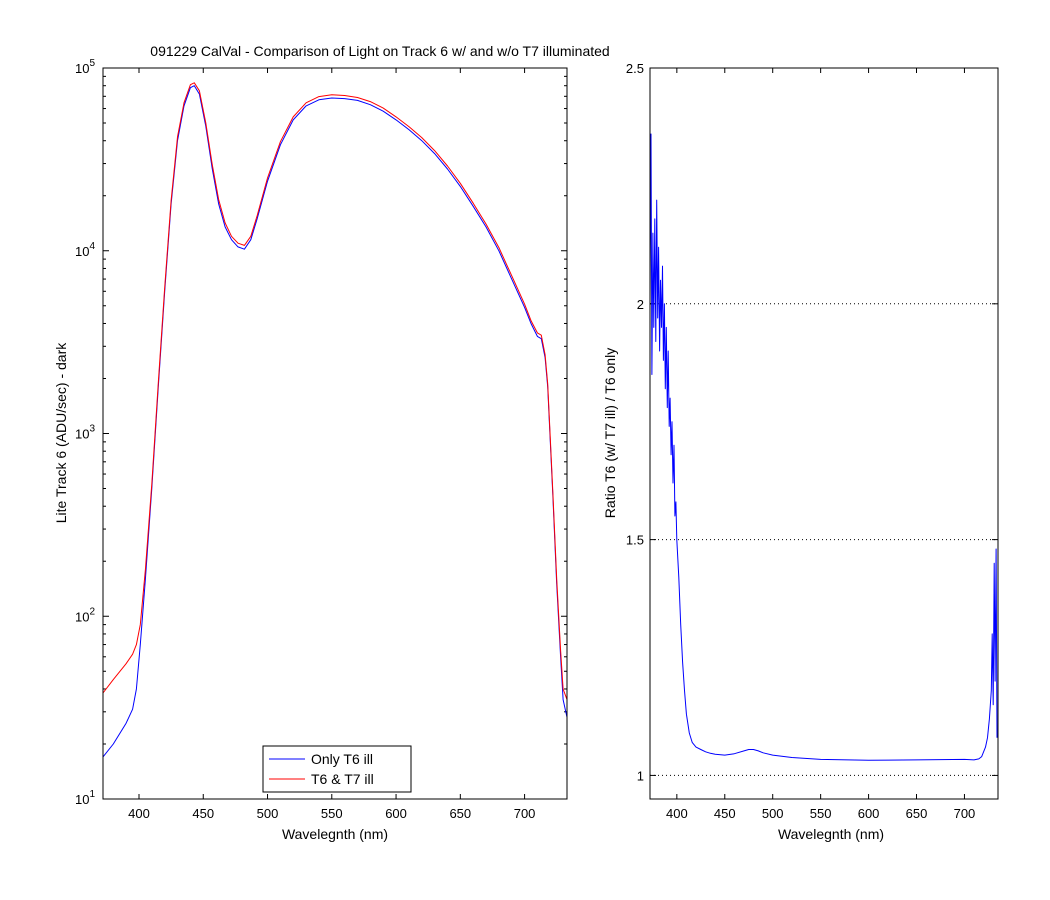 This screenshot has width=1050, height=900. What do you see at coordinates (342, 779) in the screenshot?
I see `legend-label-t6-t7: T6 & T7 ill` at bounding box center [342, 779].